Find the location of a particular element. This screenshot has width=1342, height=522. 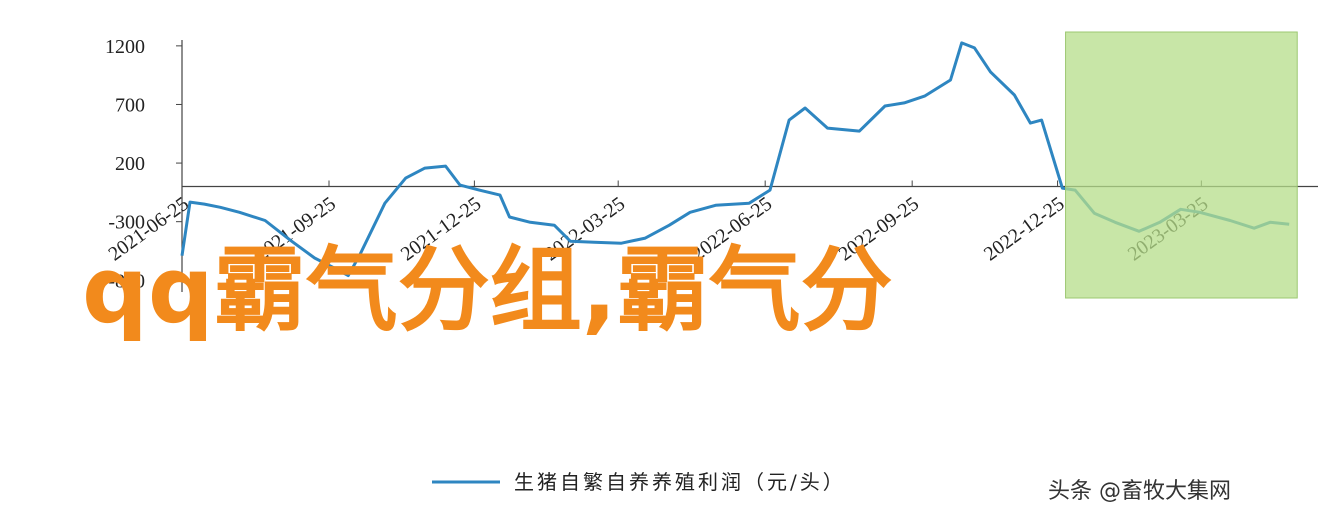

y-tick-label: 700 is located at coordinates (130, 105).